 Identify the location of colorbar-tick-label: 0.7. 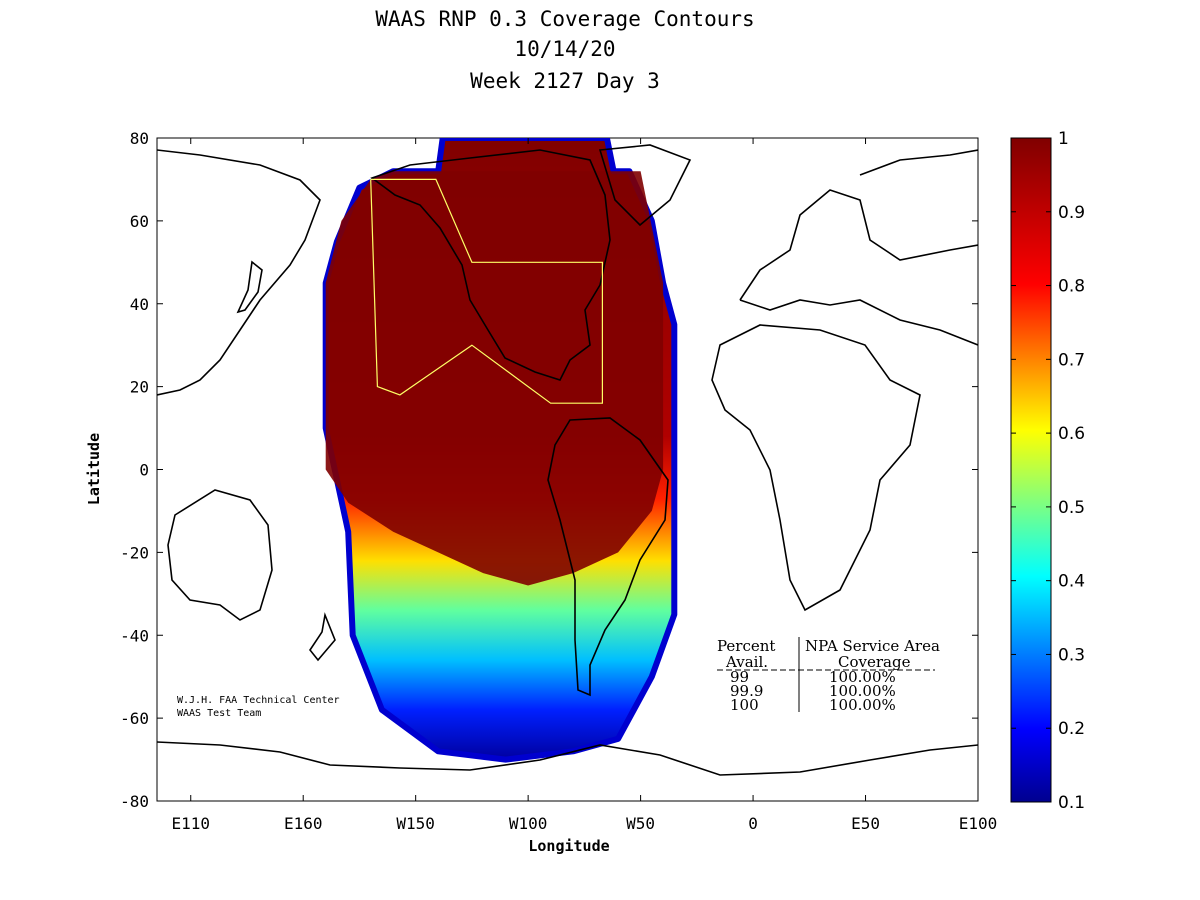
(1071, 360).